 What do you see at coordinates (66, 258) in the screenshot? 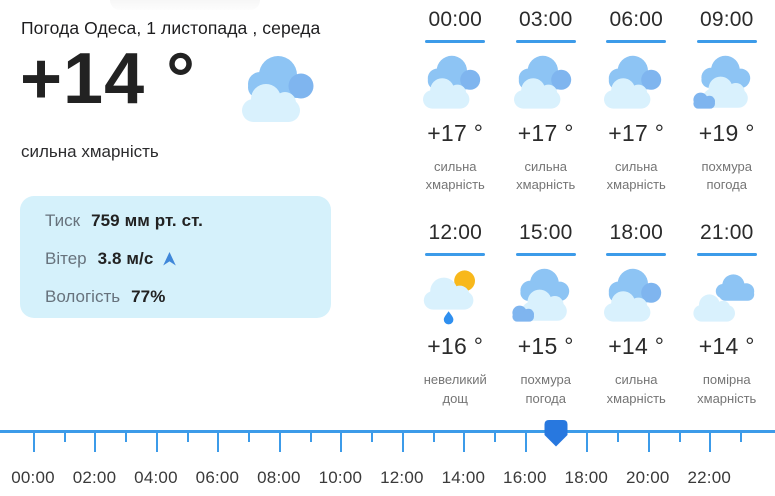
I see `detail-label: Вітер` at bounding box center [66, 258].